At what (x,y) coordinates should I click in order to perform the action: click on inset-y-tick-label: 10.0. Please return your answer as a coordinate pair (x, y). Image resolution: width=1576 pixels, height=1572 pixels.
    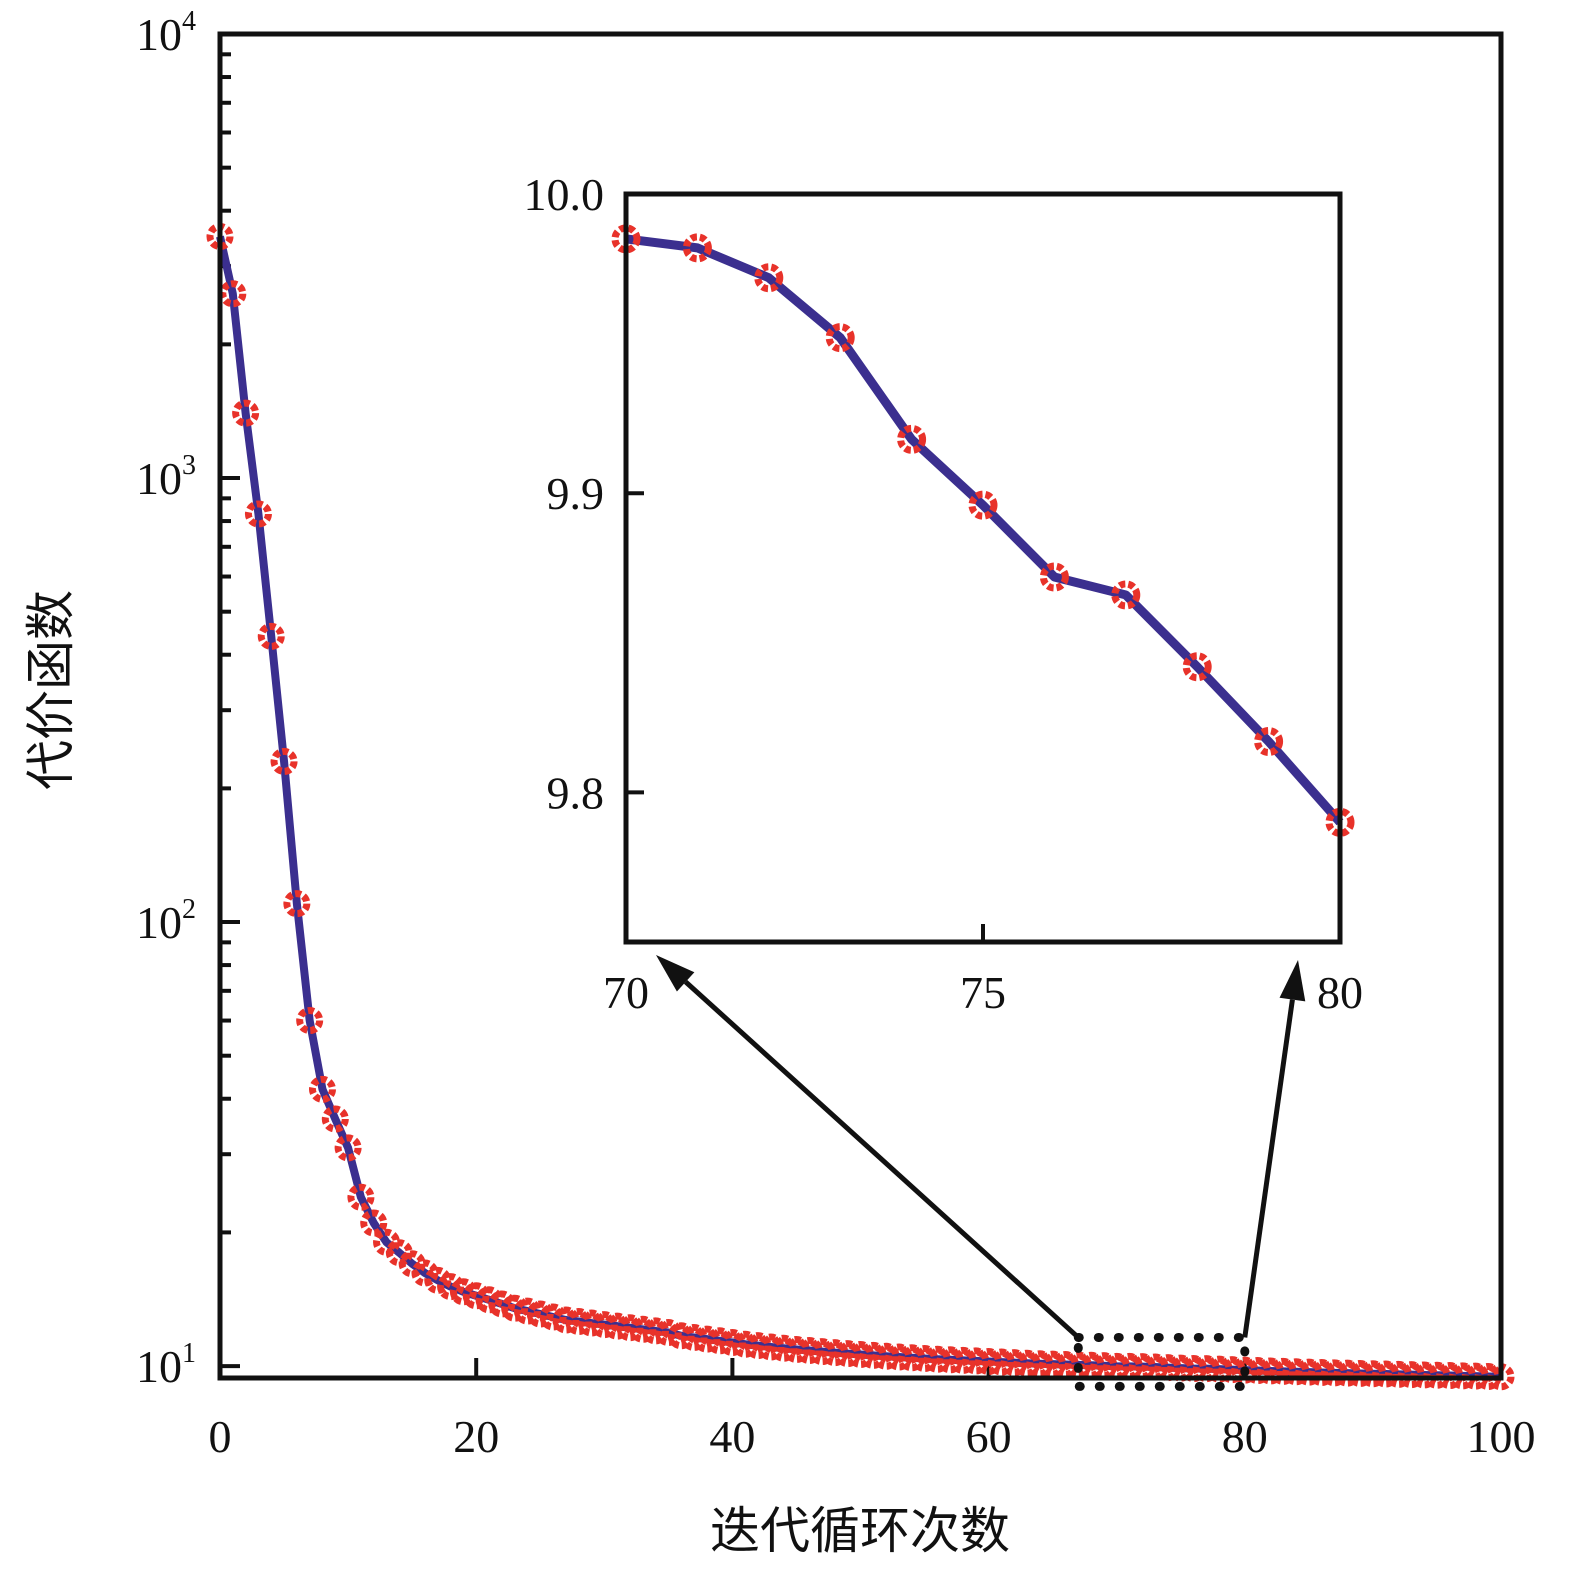
    Looking at the image, I should click on (564, 194).